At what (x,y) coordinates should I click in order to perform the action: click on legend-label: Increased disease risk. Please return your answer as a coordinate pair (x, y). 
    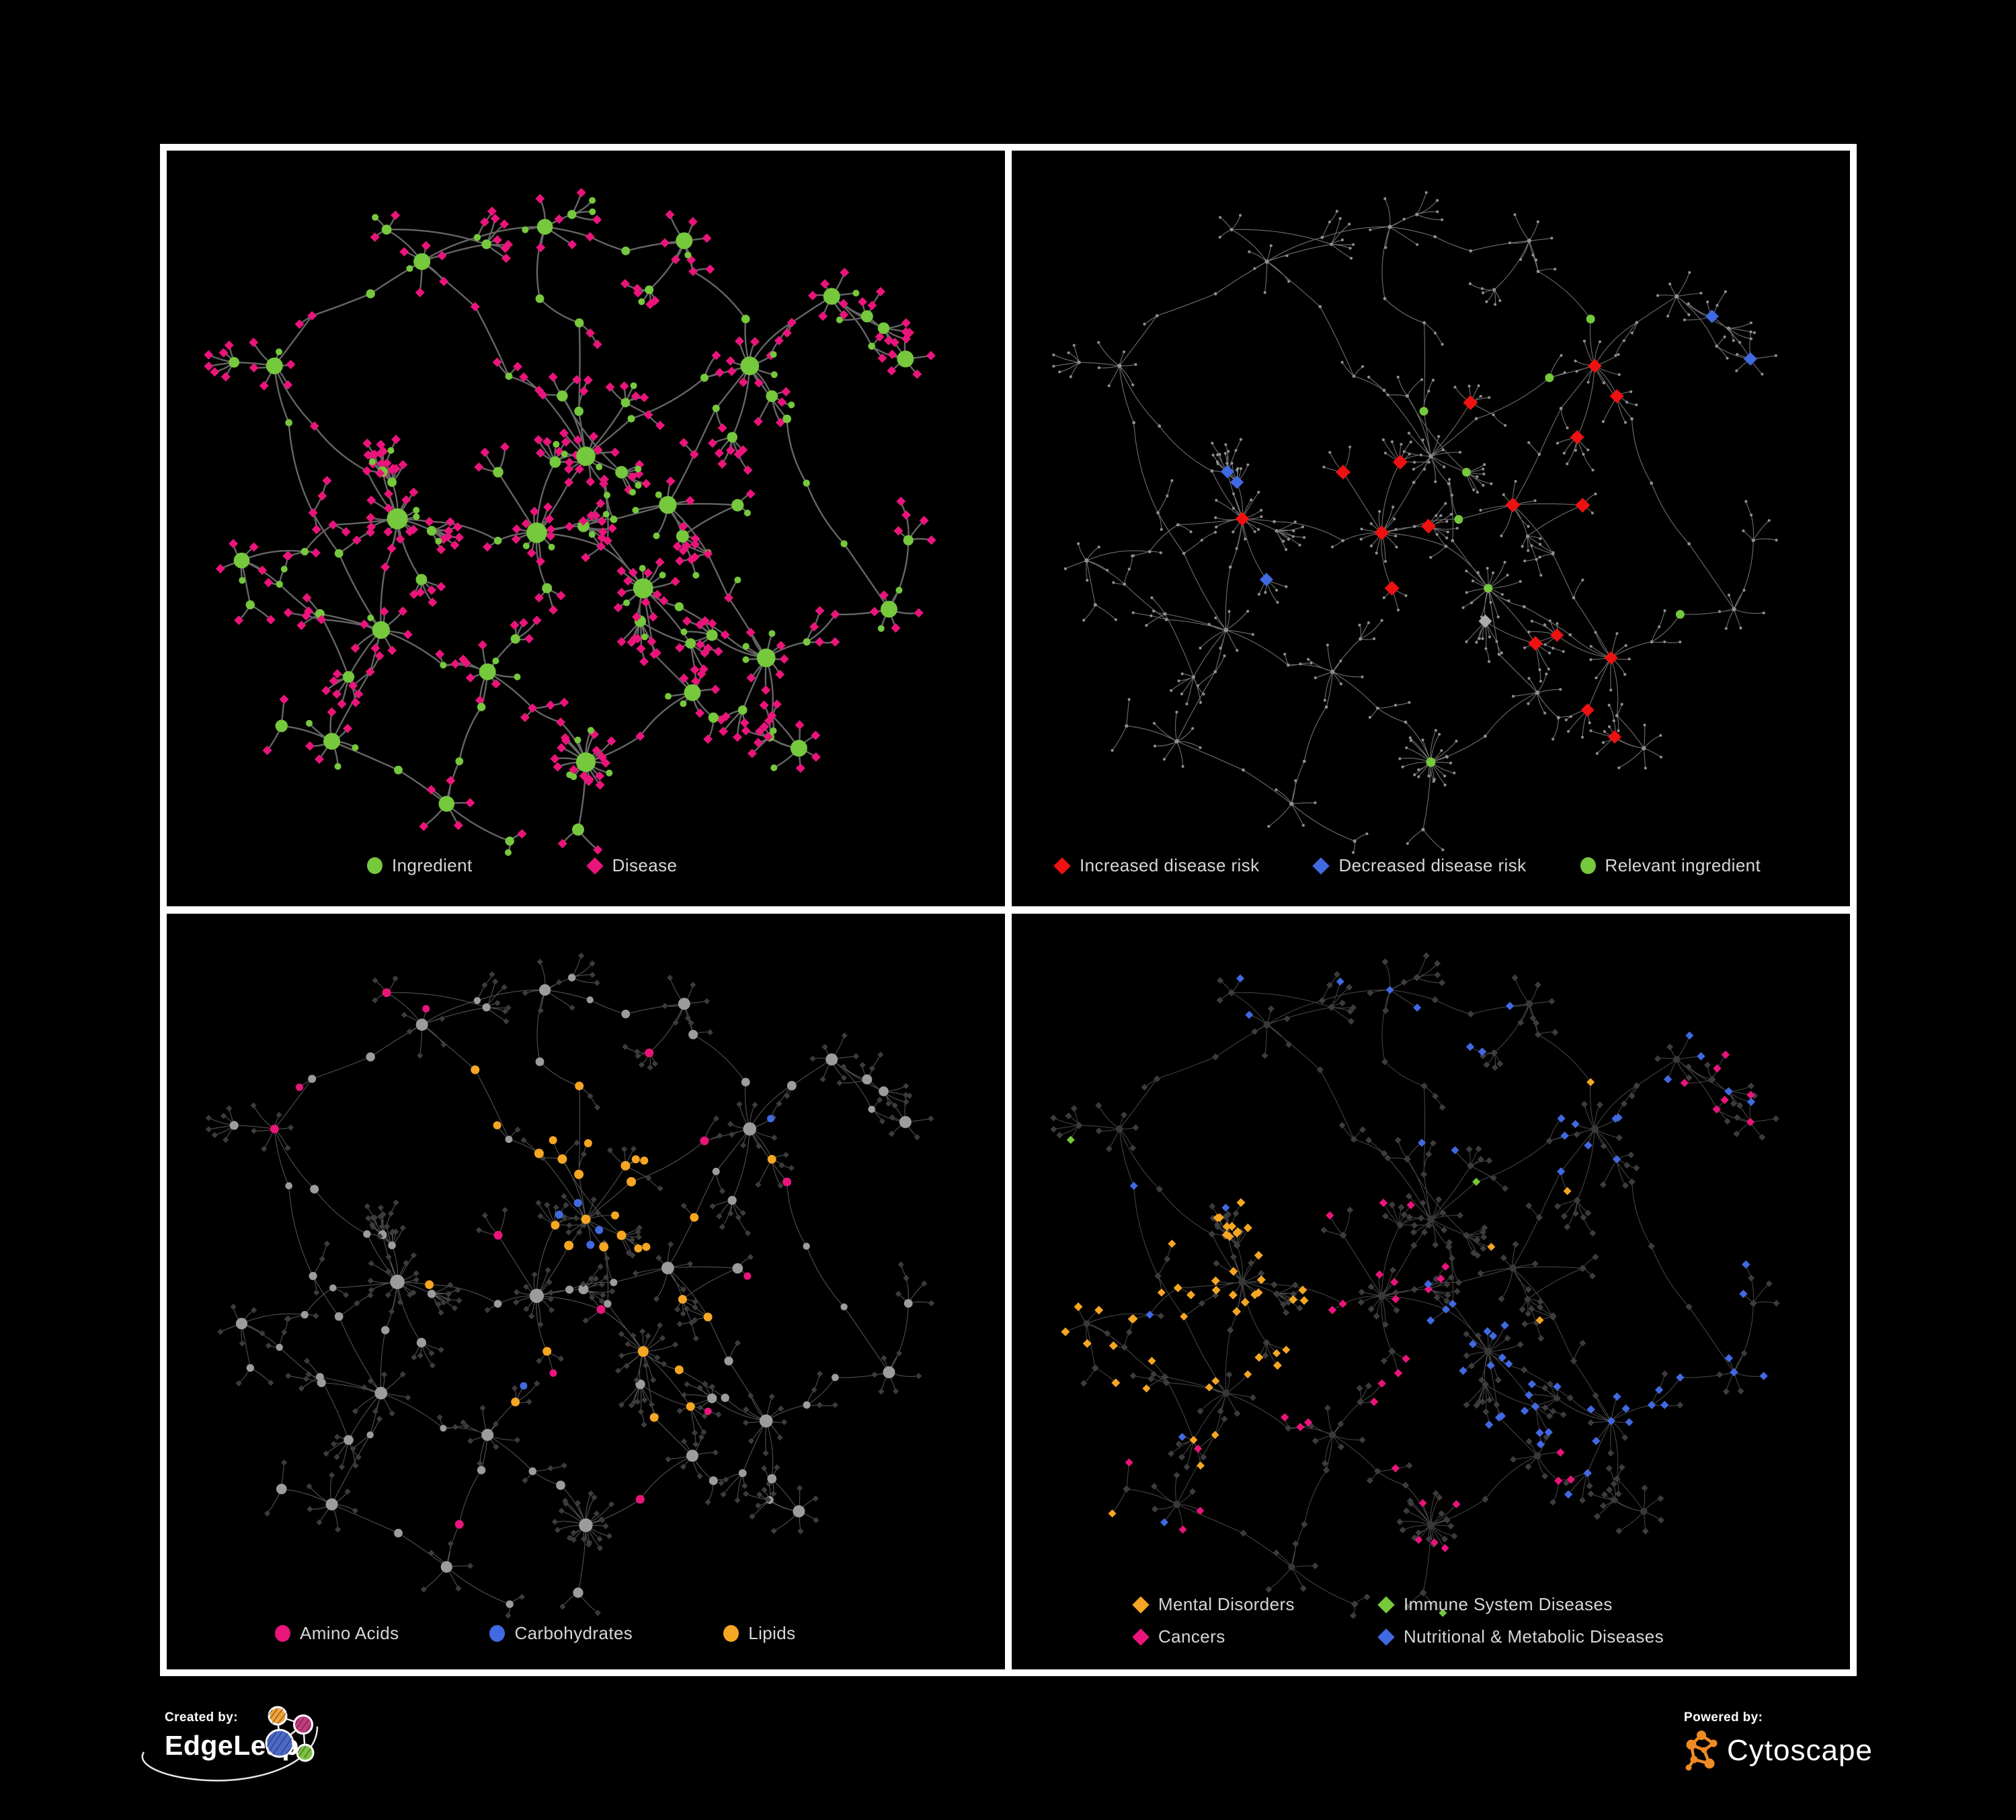
    Looking at the image, I should click on (1170, 865).